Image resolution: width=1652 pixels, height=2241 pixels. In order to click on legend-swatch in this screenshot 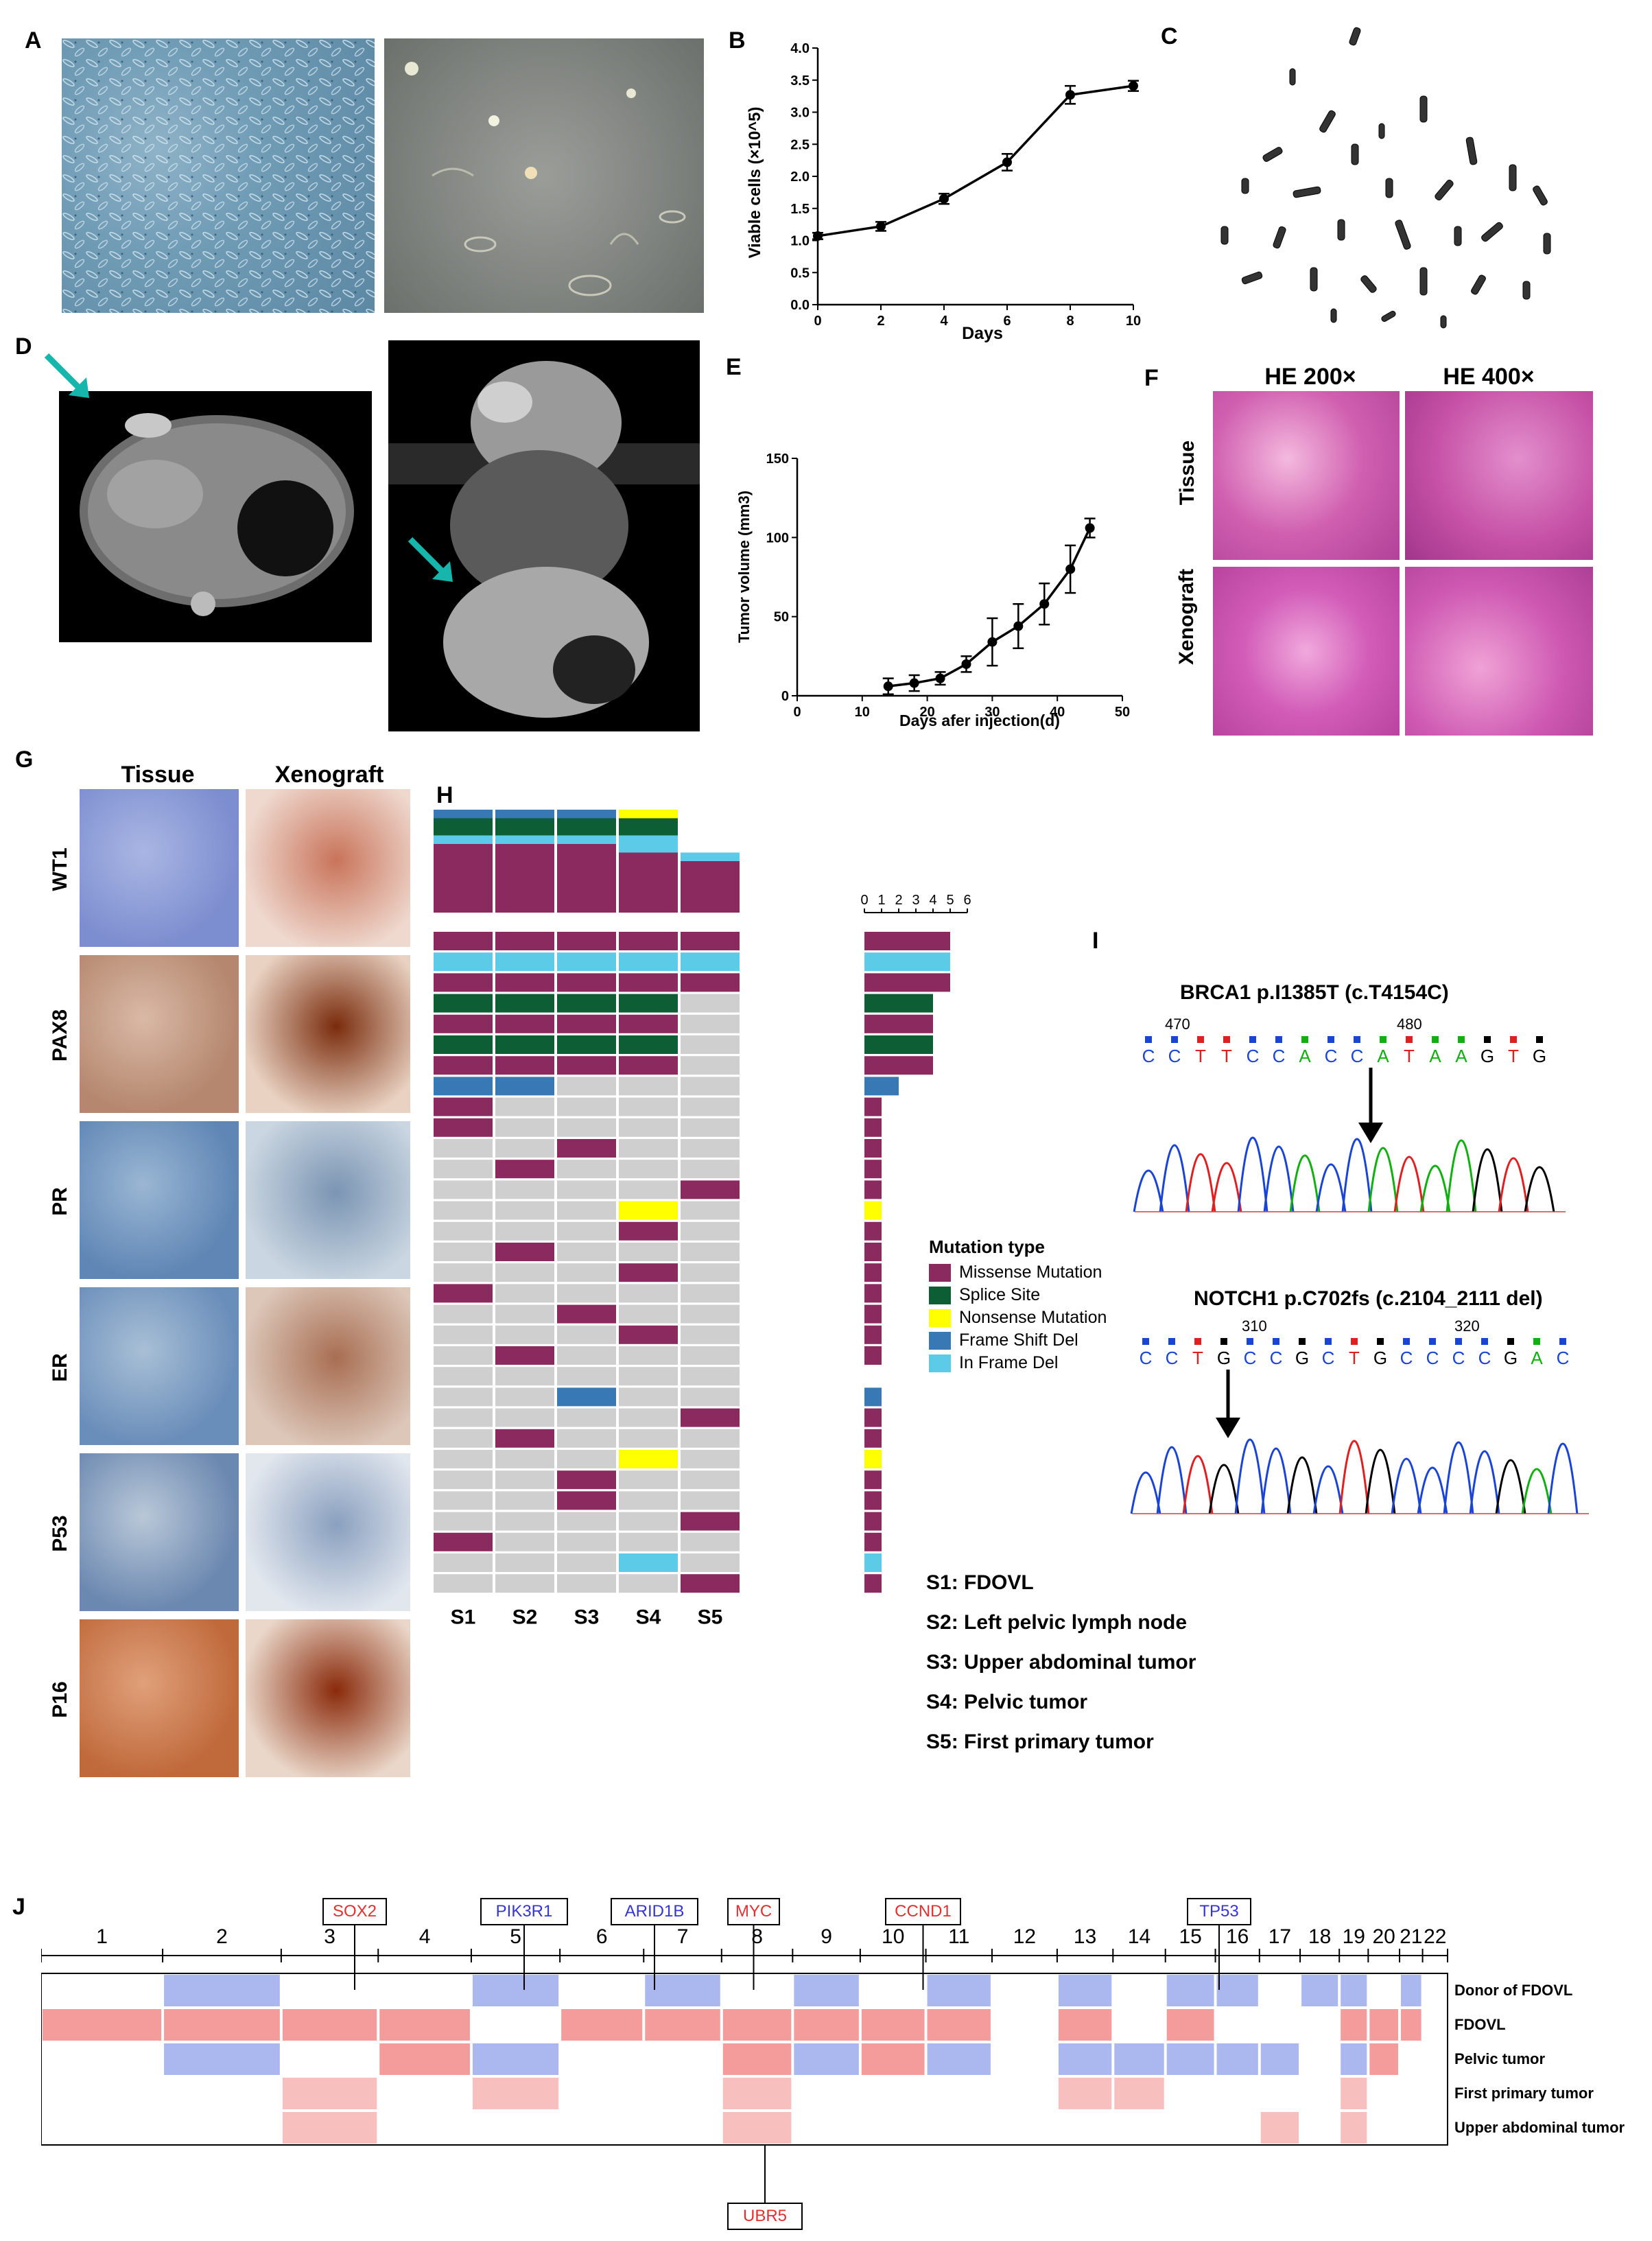, I will do `click(940, 1340)`.